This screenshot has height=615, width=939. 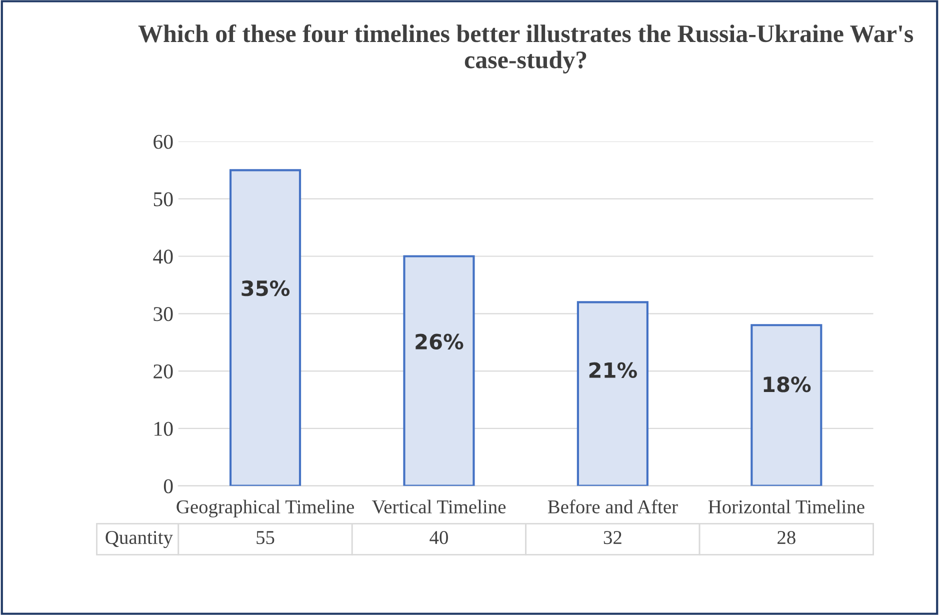 I want to click on y-tick-label: 0, so click(x=168, y=486).